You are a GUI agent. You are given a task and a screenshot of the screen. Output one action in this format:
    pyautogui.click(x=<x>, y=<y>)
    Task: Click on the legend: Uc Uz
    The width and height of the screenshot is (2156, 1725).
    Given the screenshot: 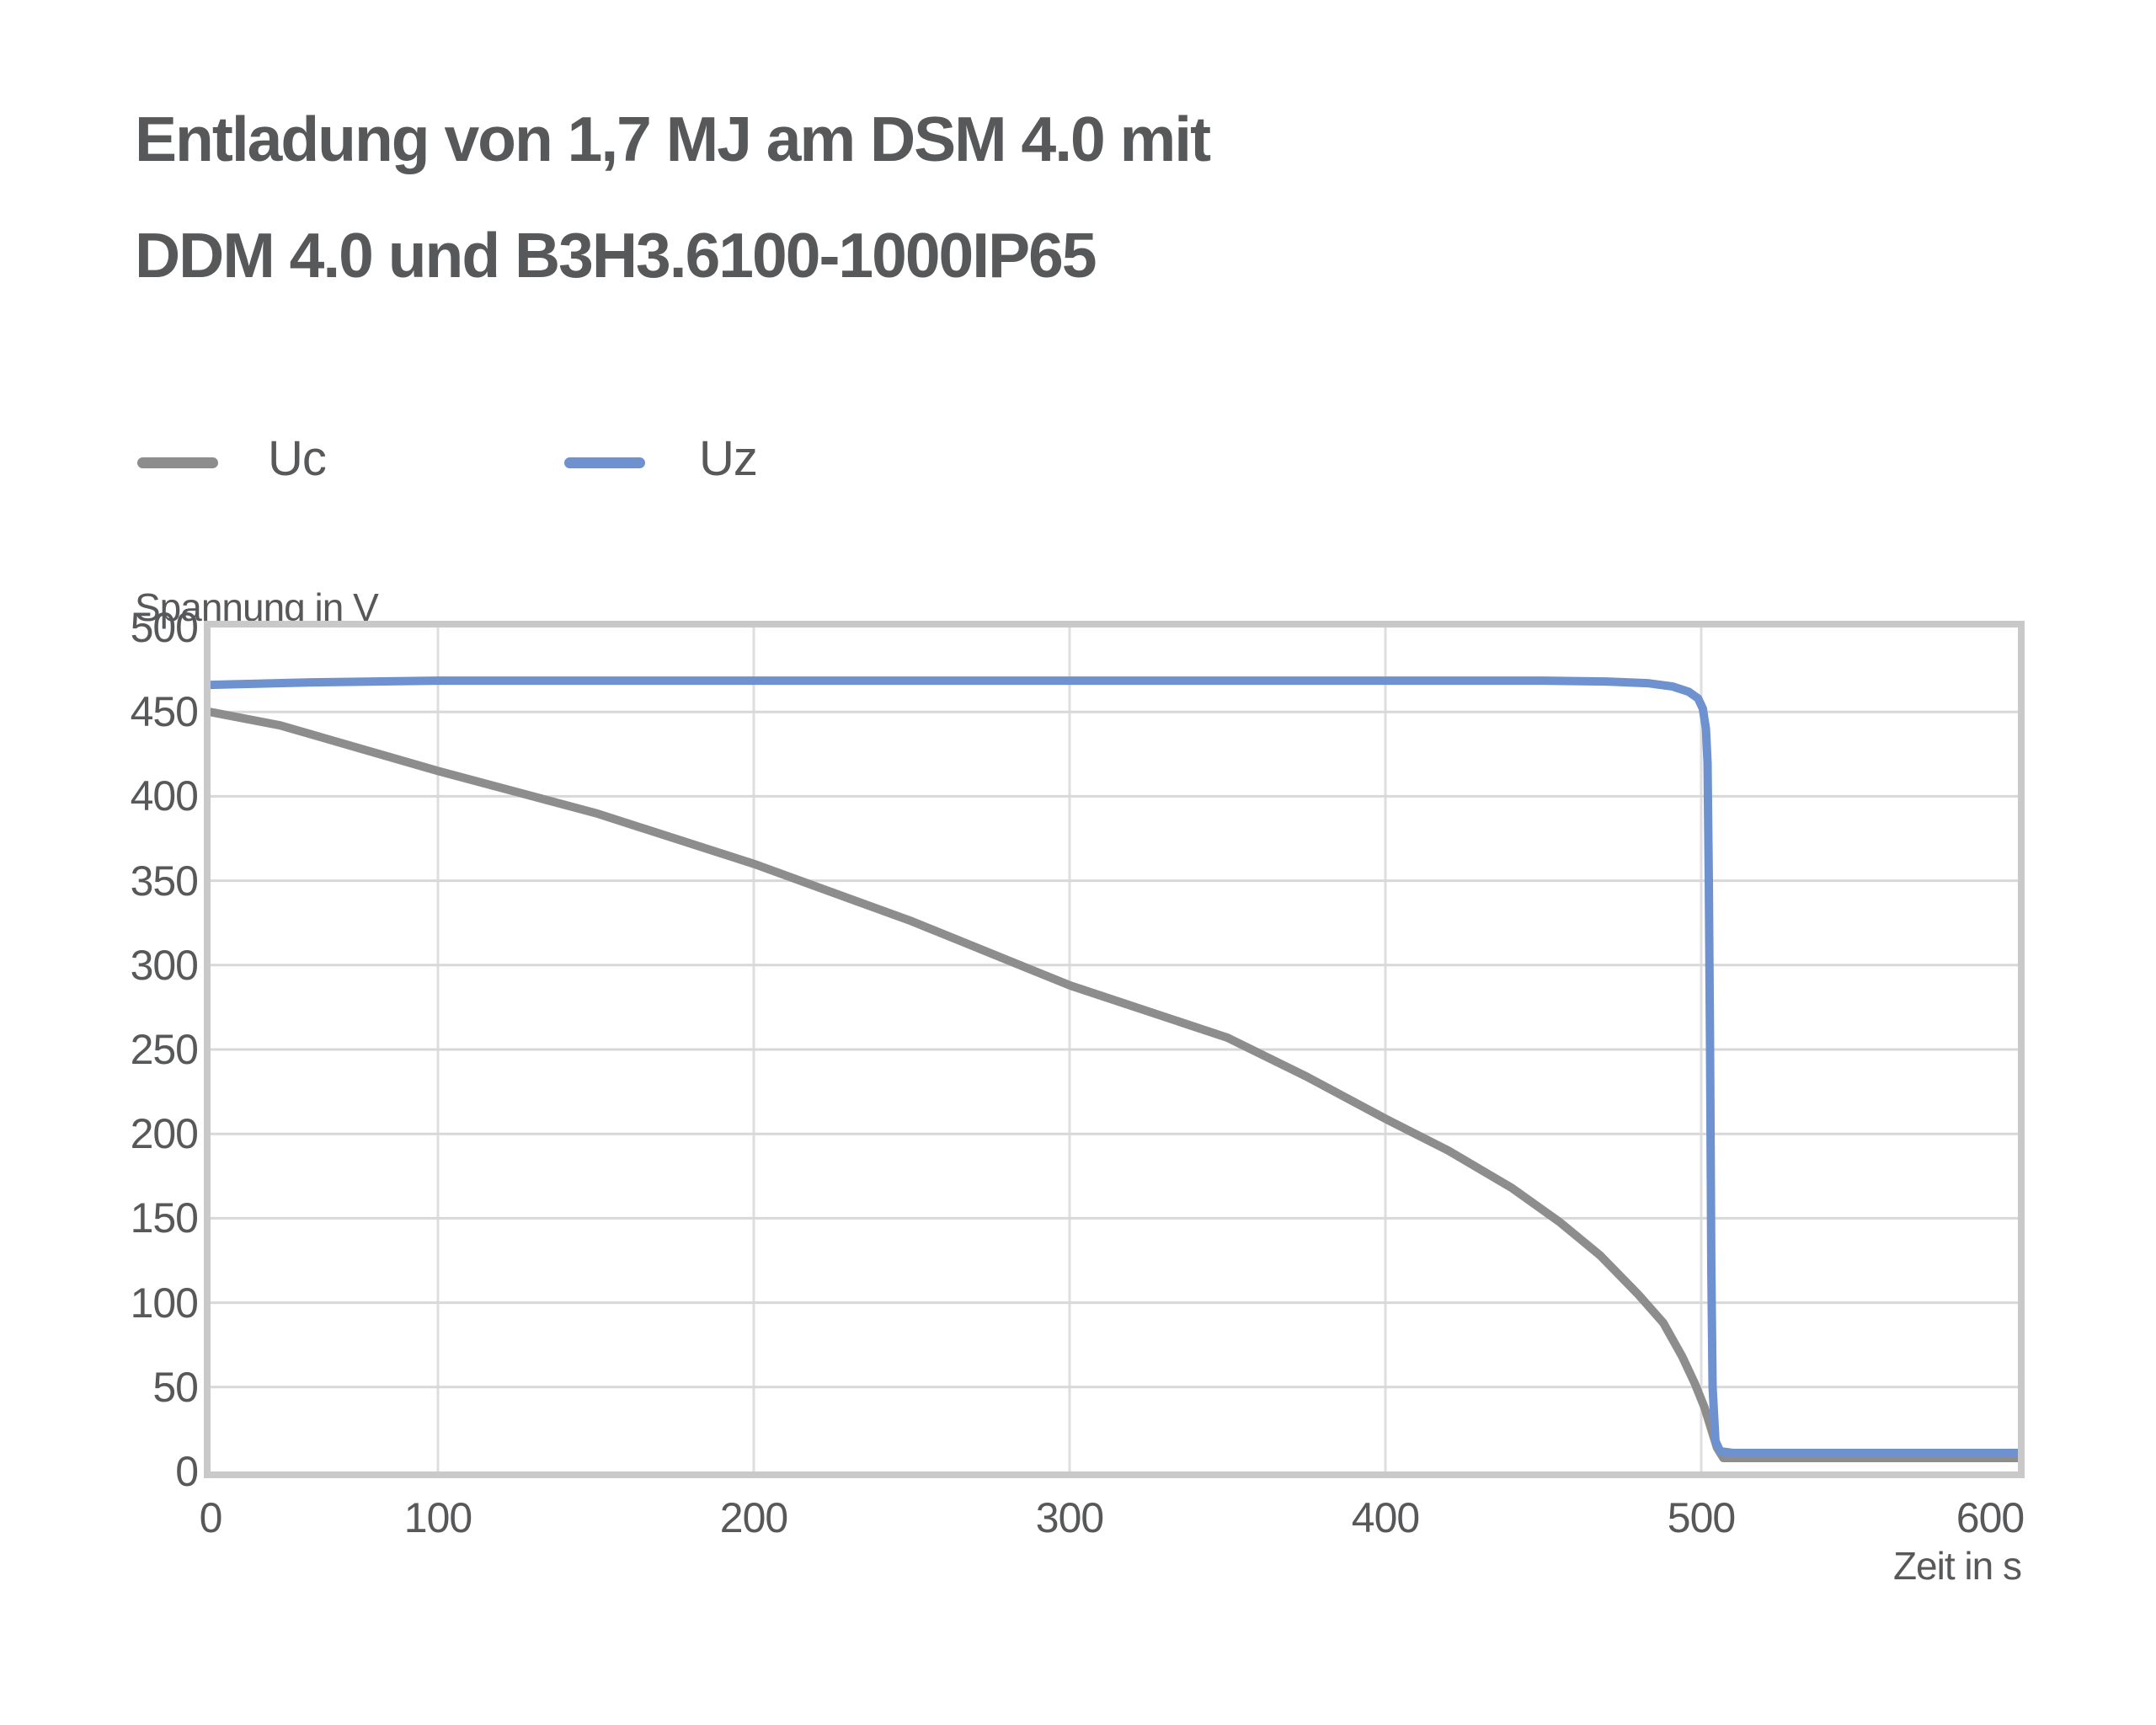 What is the action you would take?
    pyautogui.click(x=589, y=463)
    